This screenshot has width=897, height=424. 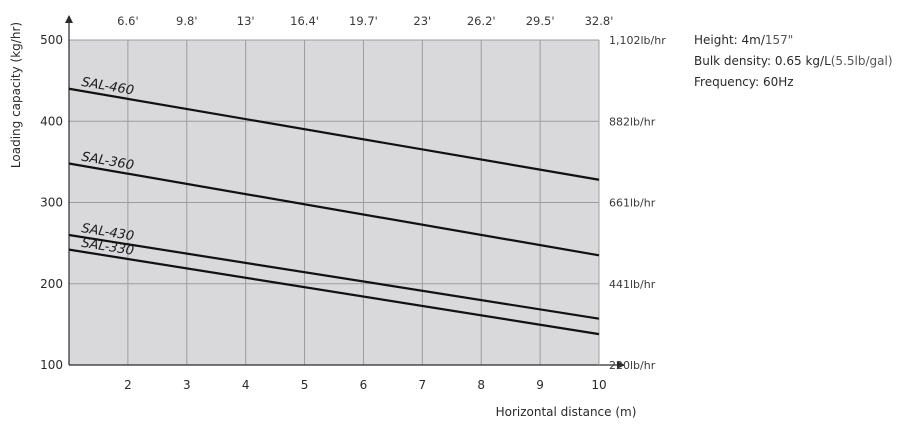 I want to click on top-tick-label: 19.7', so click(x=363, y=21).